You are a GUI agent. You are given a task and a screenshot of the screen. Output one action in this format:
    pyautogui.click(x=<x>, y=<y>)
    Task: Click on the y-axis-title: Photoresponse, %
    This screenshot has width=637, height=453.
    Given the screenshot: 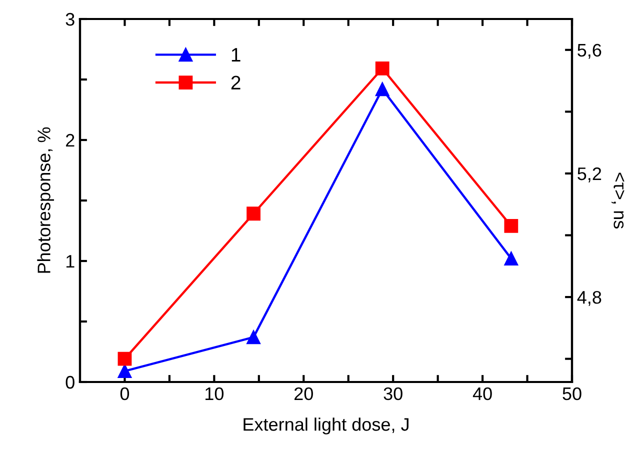 What is the action you would take?
    pyautogui.click(x=45, y=200)
    